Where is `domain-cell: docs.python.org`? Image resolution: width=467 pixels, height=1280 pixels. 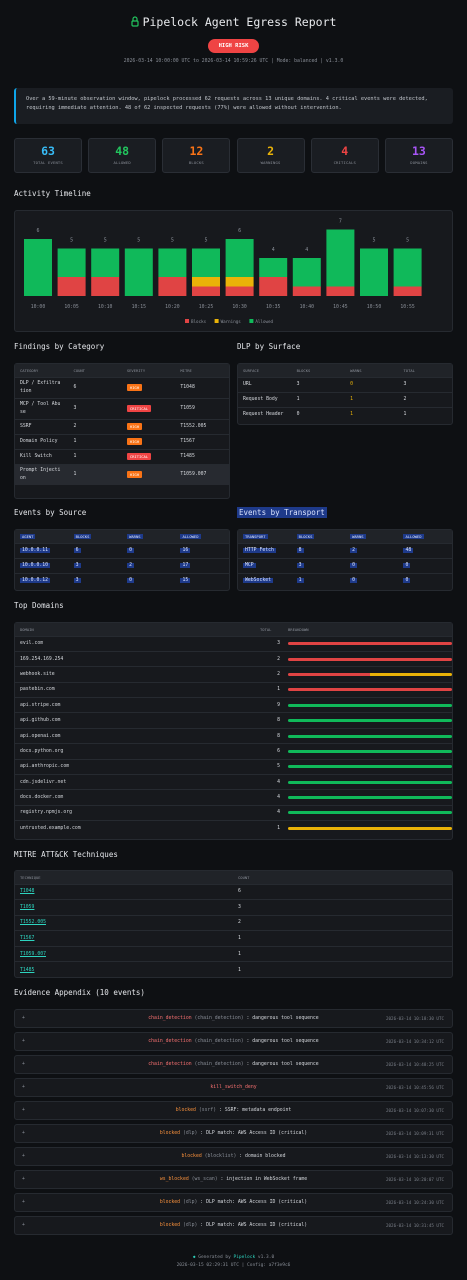 domain-cell: docs.python.org is located at coordinates (135, 751).